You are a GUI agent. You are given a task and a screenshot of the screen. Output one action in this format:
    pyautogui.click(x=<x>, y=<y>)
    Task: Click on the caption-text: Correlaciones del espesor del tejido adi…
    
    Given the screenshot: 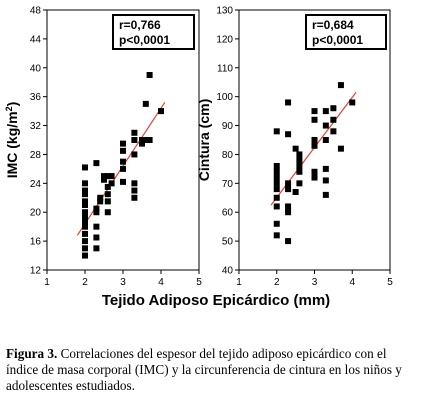 What is the action you would take?
    pyautogui.click(x=204, y=369)
    